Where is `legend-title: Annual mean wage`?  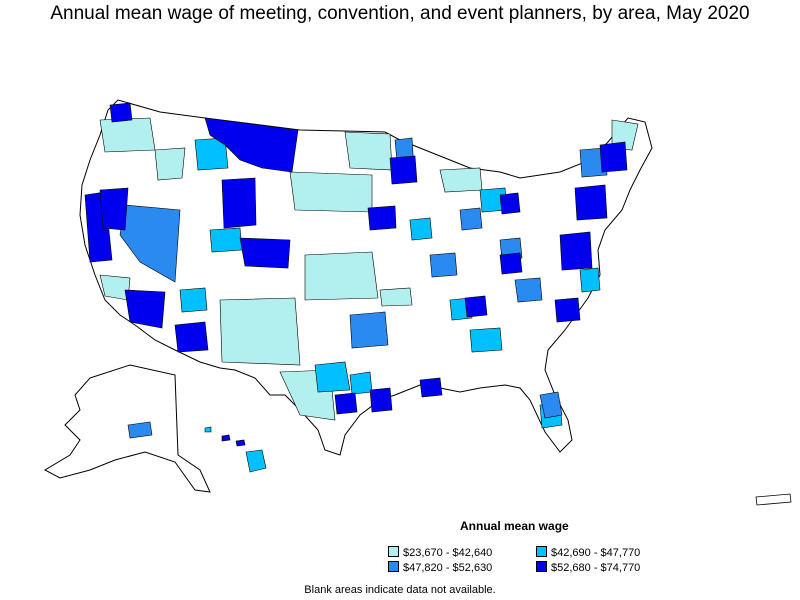 legend-title: Annual mean wage is located at coordinates (514, 526).